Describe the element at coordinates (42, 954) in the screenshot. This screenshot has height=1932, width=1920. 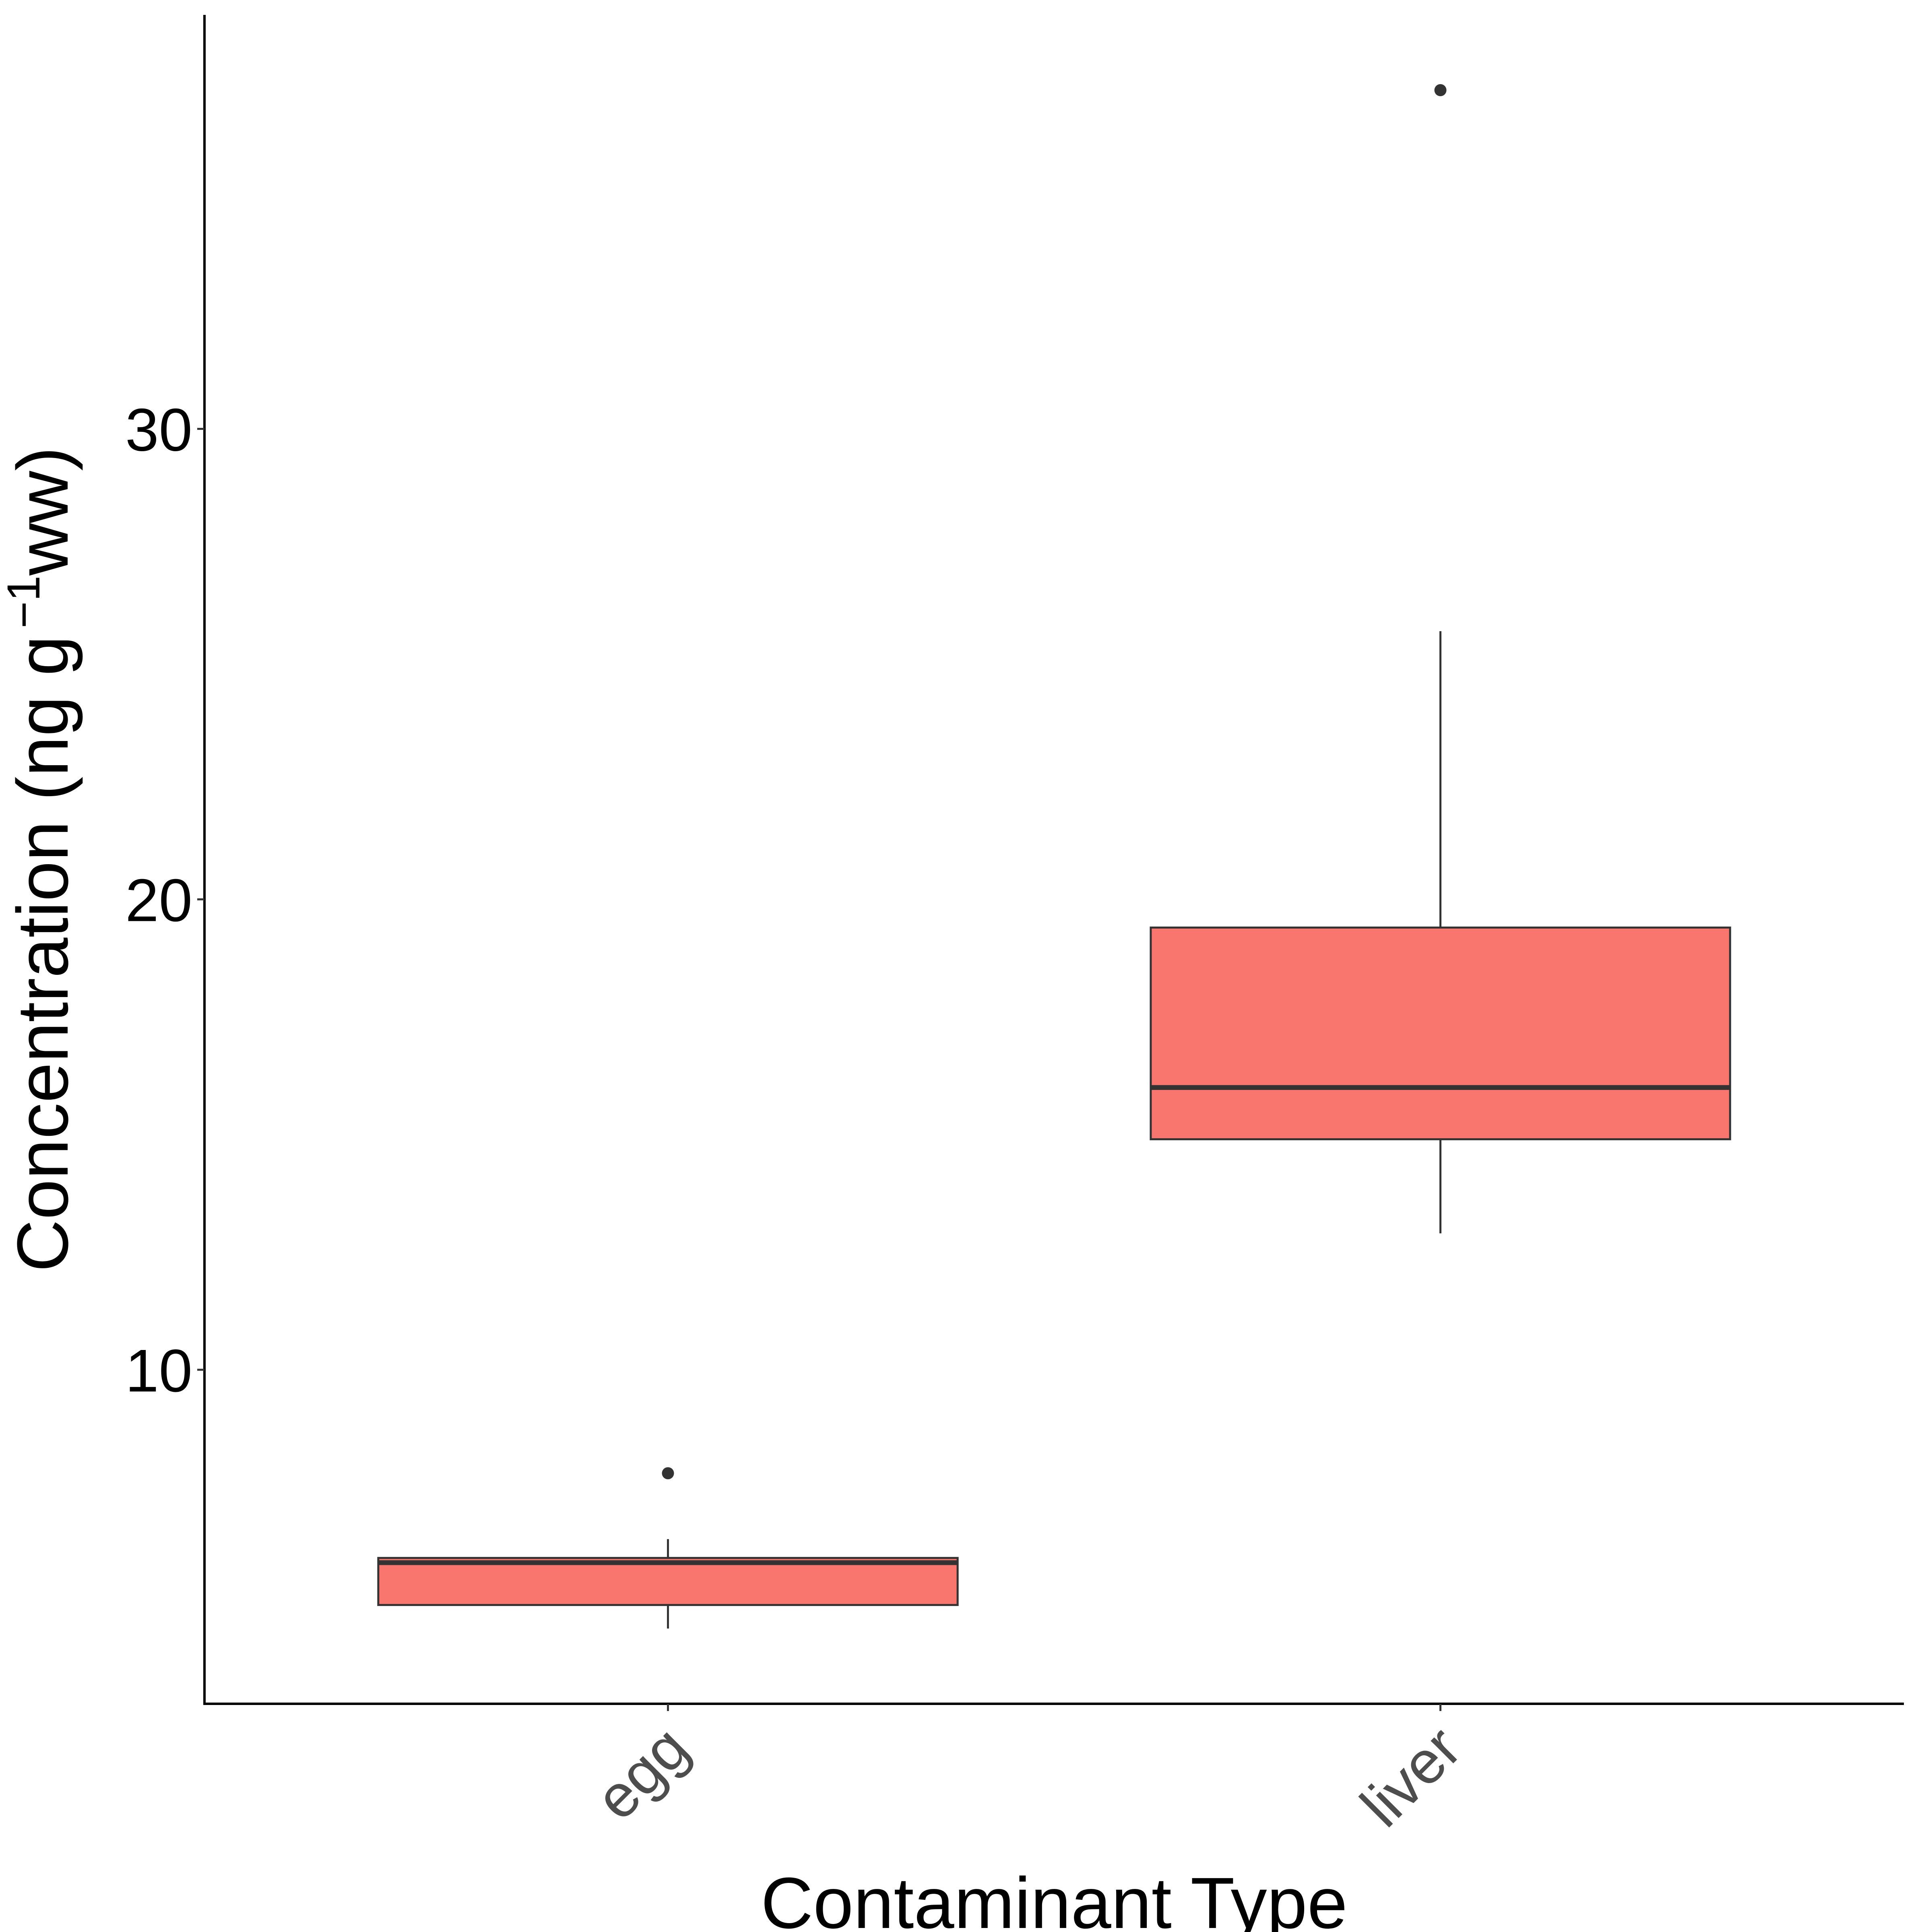
I see `y-axis-title-main: Concentration (ng g` at that location.